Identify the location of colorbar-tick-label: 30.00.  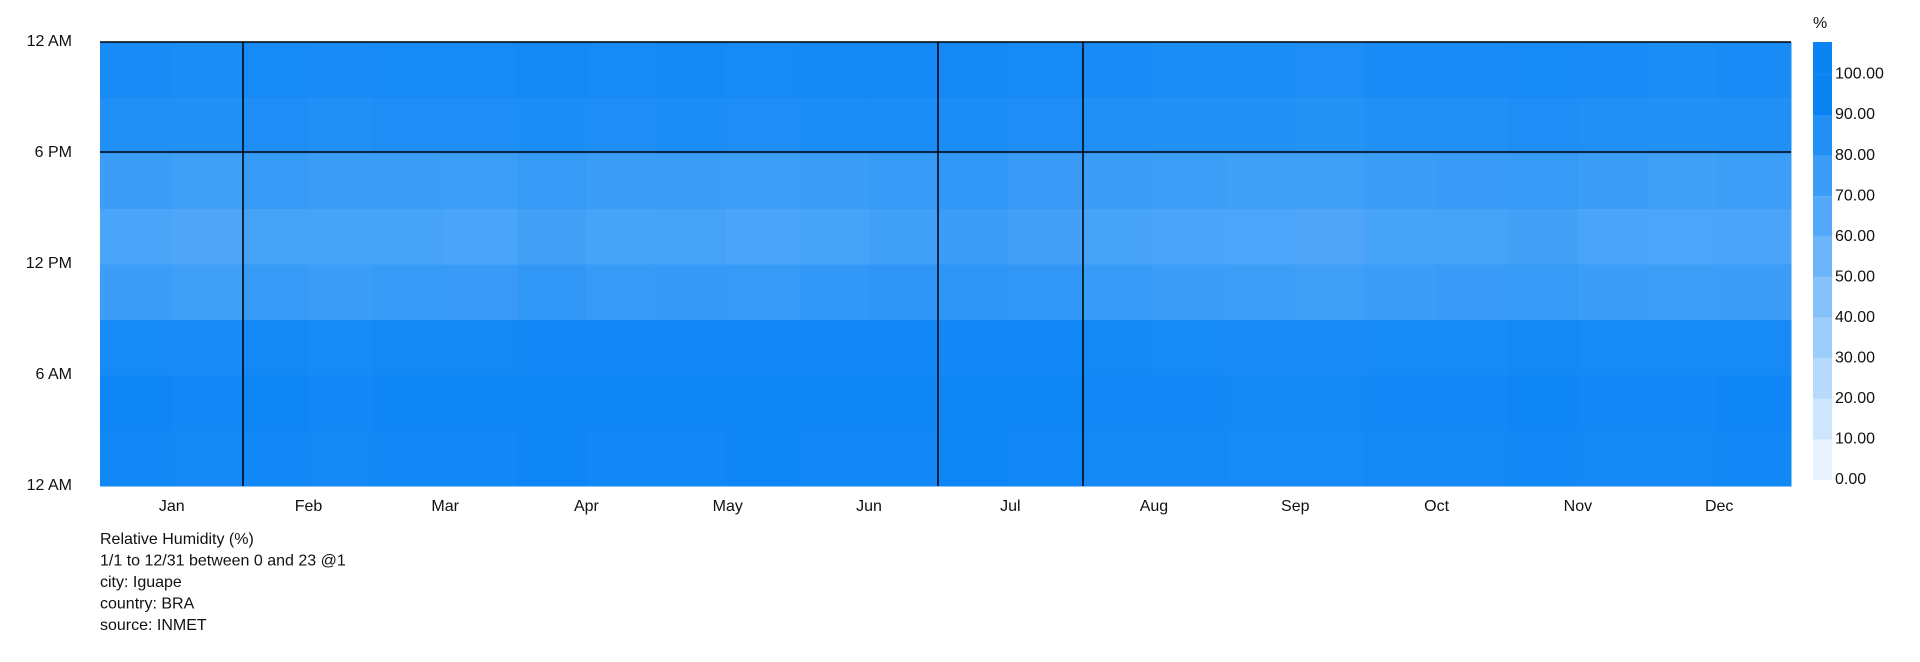
(1855, 358).